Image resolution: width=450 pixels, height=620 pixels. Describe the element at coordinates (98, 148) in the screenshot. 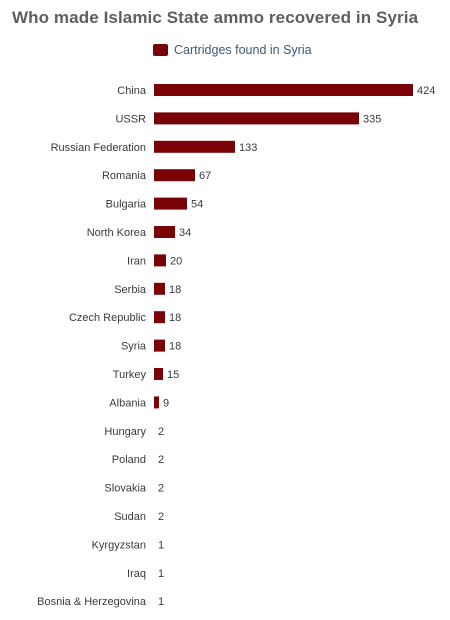

I see `category-label: Russian Federation` at that location.